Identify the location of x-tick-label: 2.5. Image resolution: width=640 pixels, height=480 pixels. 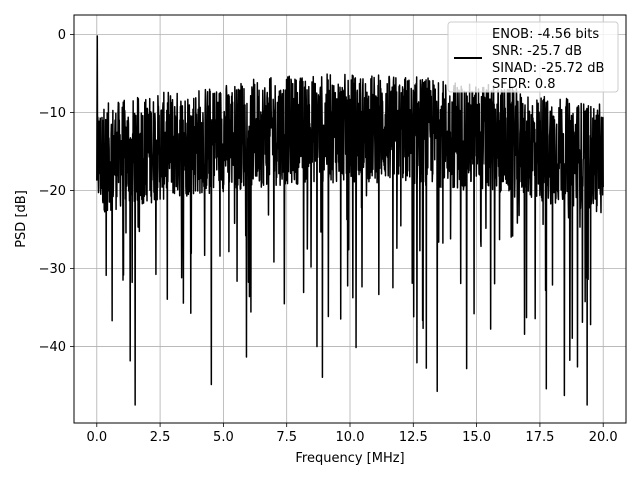
(160, 437).